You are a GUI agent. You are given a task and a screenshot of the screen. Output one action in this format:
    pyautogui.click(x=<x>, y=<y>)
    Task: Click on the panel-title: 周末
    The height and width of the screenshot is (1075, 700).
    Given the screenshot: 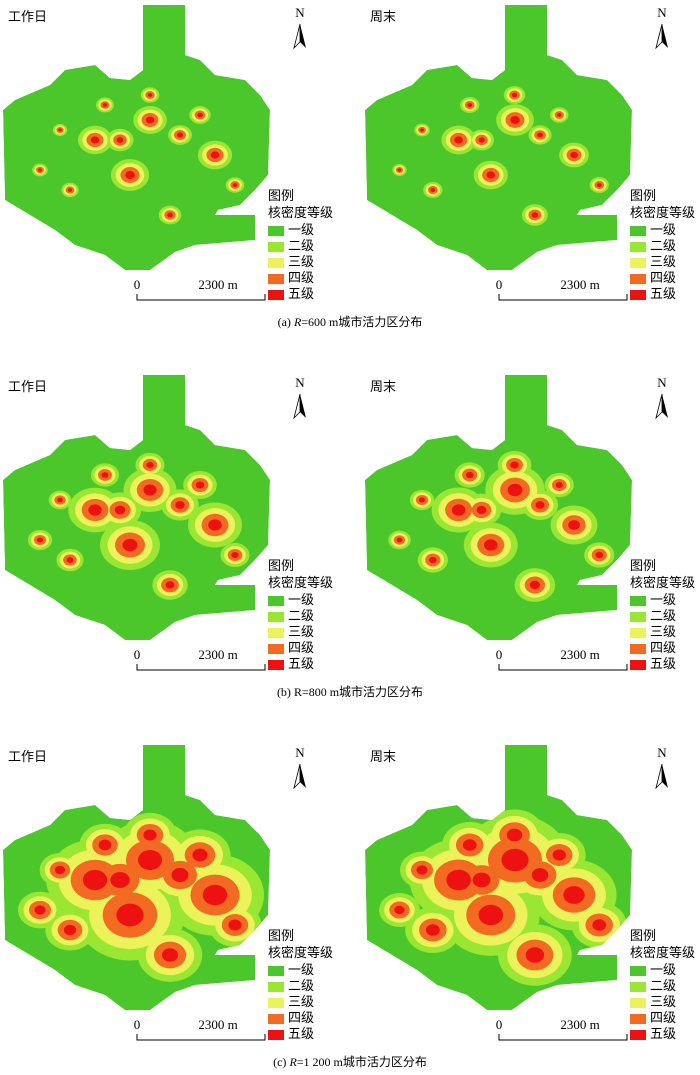 What is the action you would take?
    pyautogui.click(x=383, y=16)
    